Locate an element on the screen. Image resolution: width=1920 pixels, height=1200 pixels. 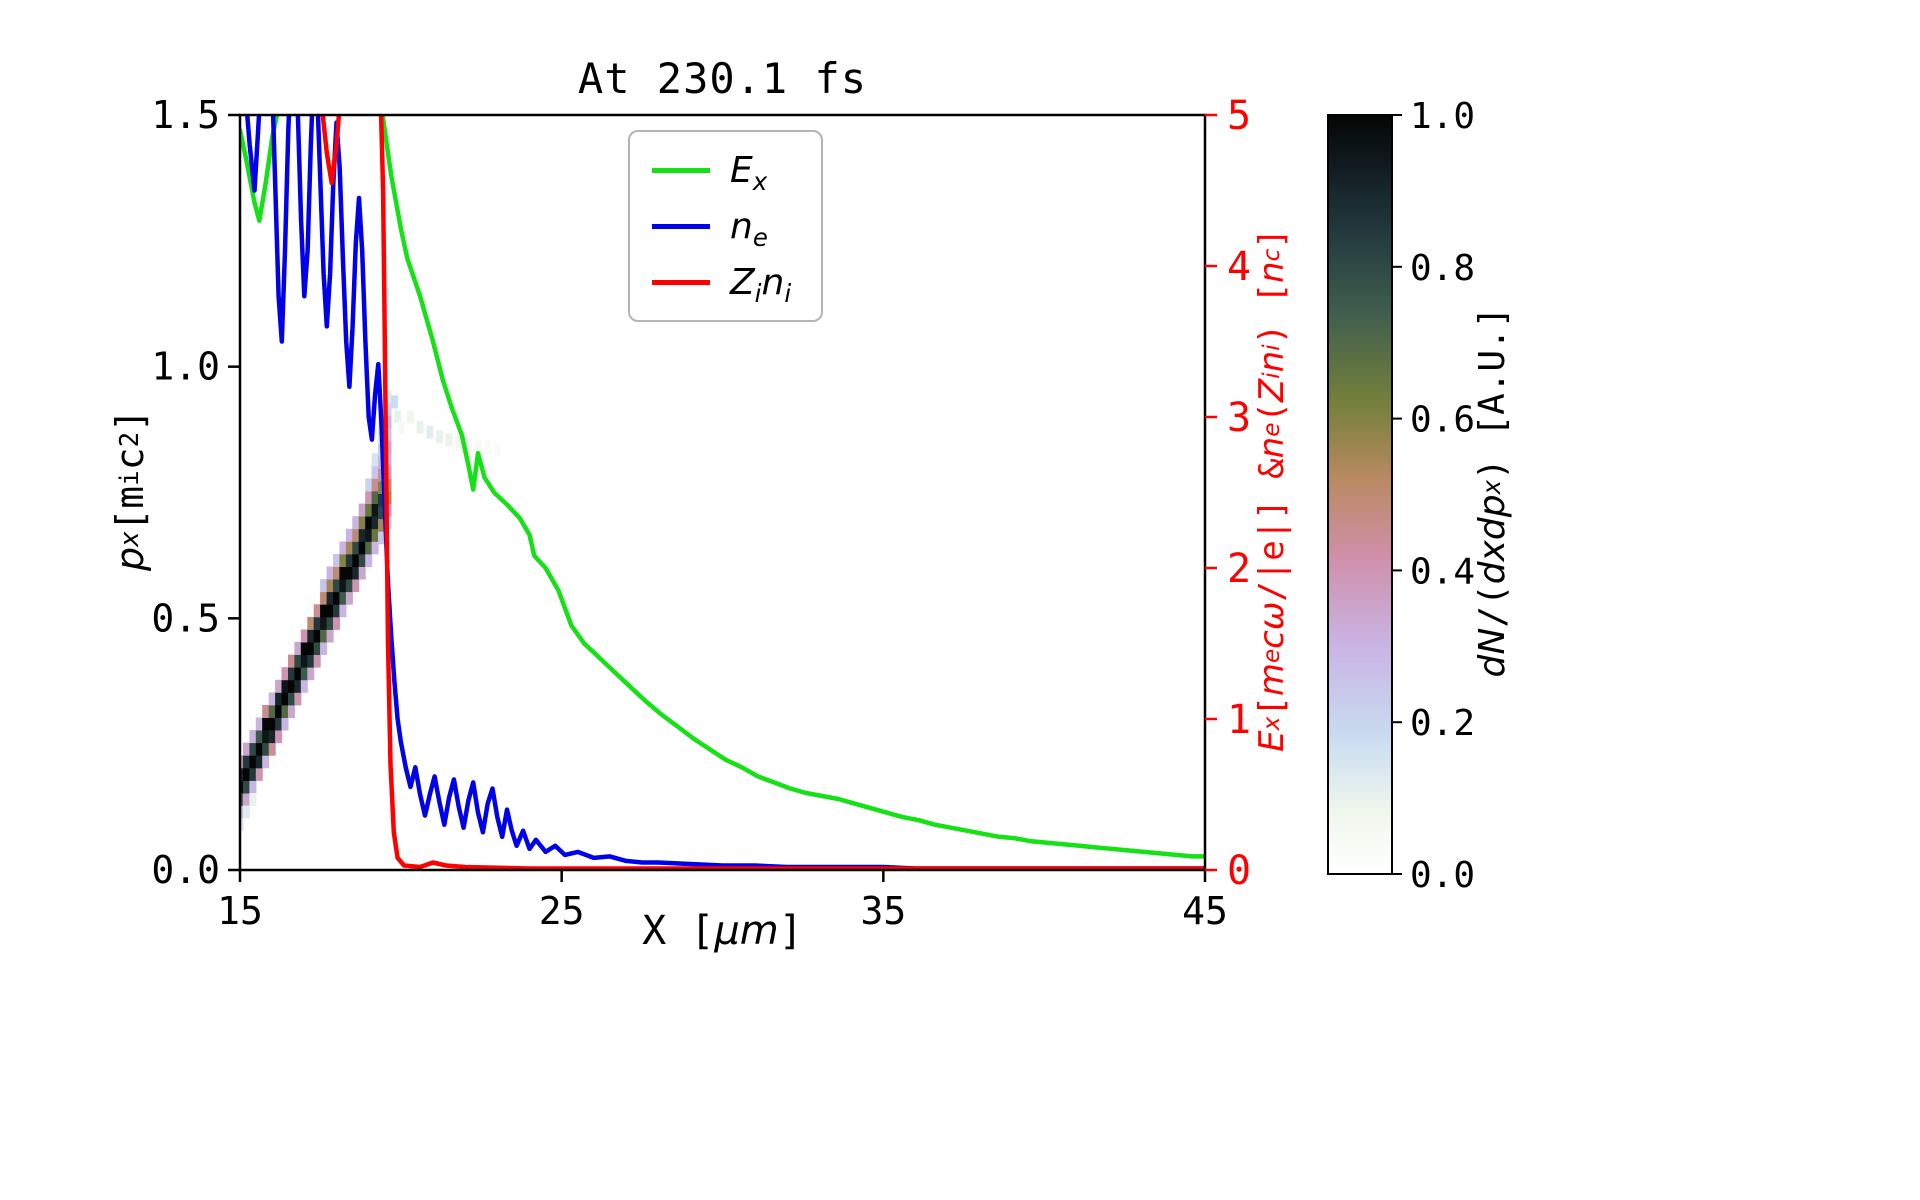
legend-line-ne-swatch is located at coordinates (681, 226).